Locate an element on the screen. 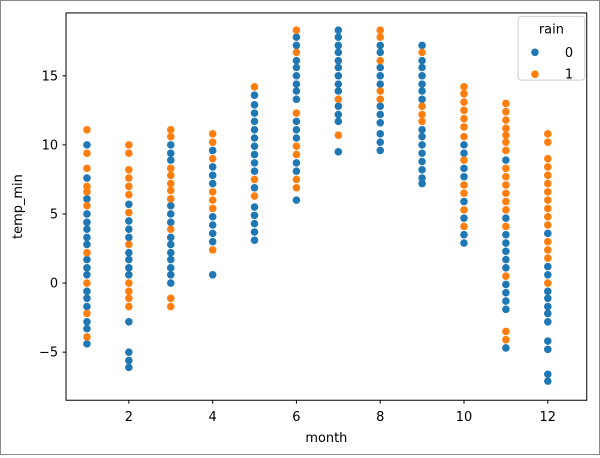 This screenshot has width=600, height=458. y-tick-label: −5 is located at coordinates (48, 353).